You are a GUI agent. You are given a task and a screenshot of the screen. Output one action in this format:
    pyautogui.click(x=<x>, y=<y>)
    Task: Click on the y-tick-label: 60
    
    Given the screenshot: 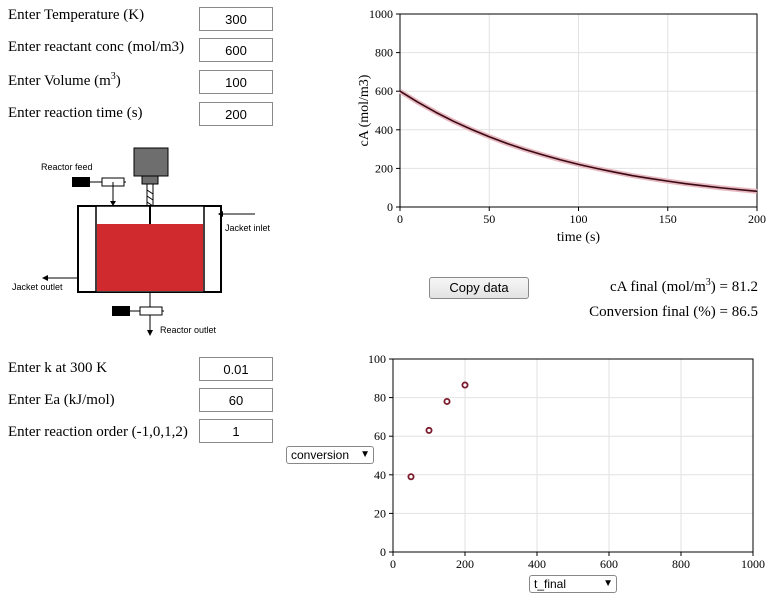 What is the action you would take?
    pyautogui.click(x=380, y=436)
    